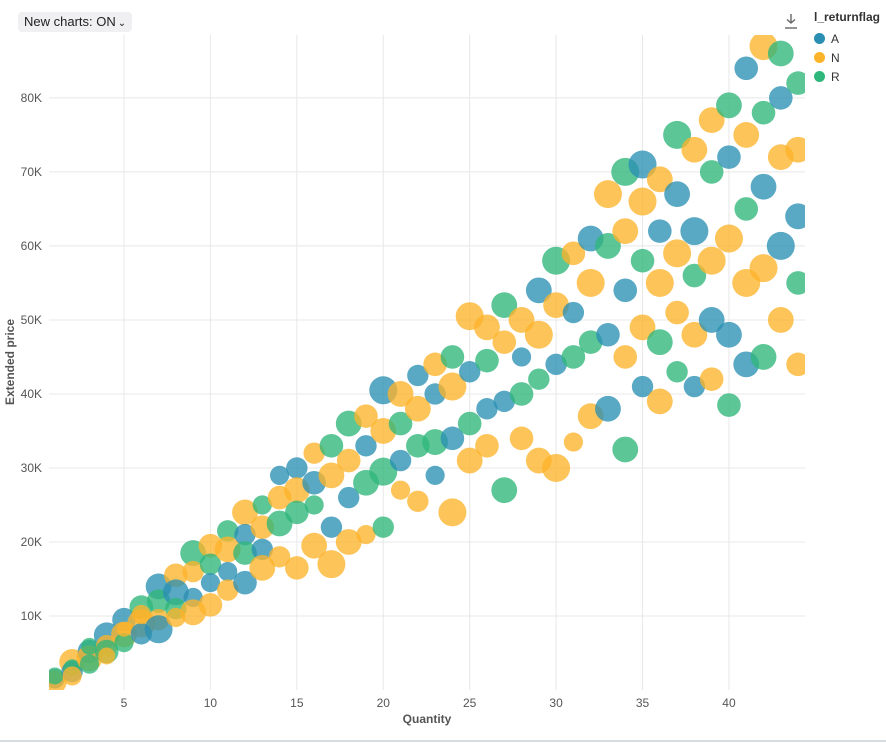  Describe the element at coordinates (75, 22) in the screenshot. I see `new-charts-toggle: New charts: ON ⌄` at that location.